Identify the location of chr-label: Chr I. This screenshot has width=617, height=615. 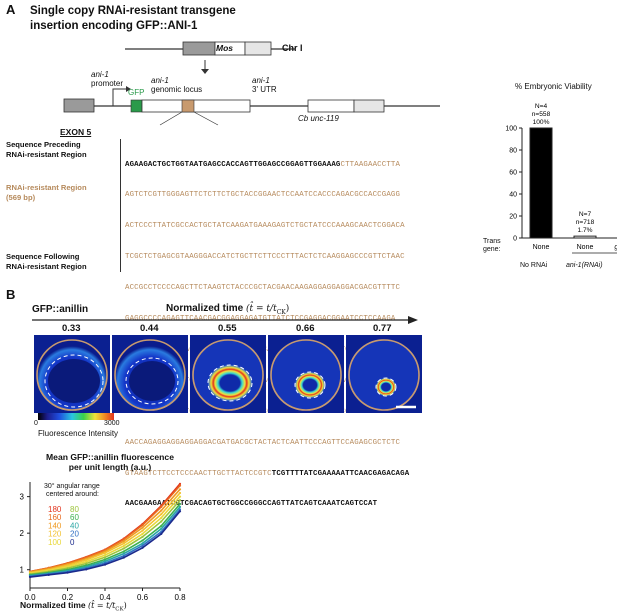
(292, 48).